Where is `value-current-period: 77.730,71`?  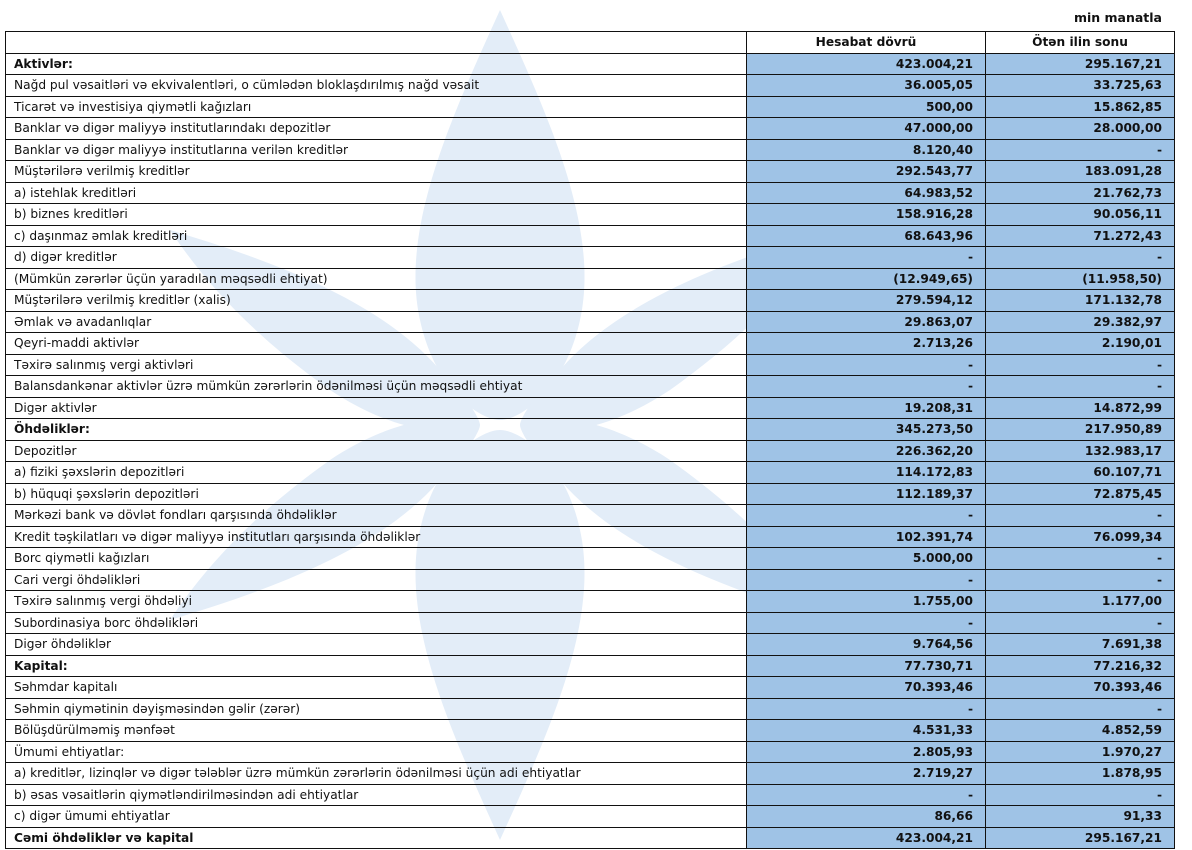 value-current-period: 77.730,71 is located at coordinates (866, 665).